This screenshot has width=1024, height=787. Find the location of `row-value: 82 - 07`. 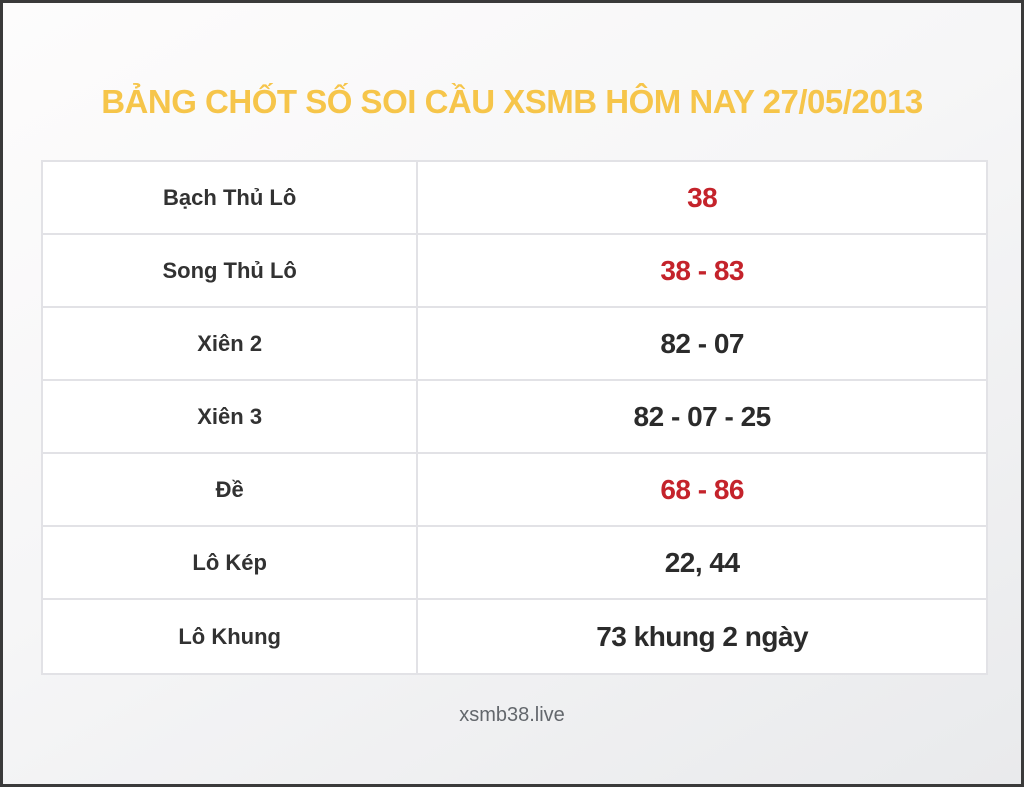

row-value: 82 - 07 is located at coordinates (702, 343).